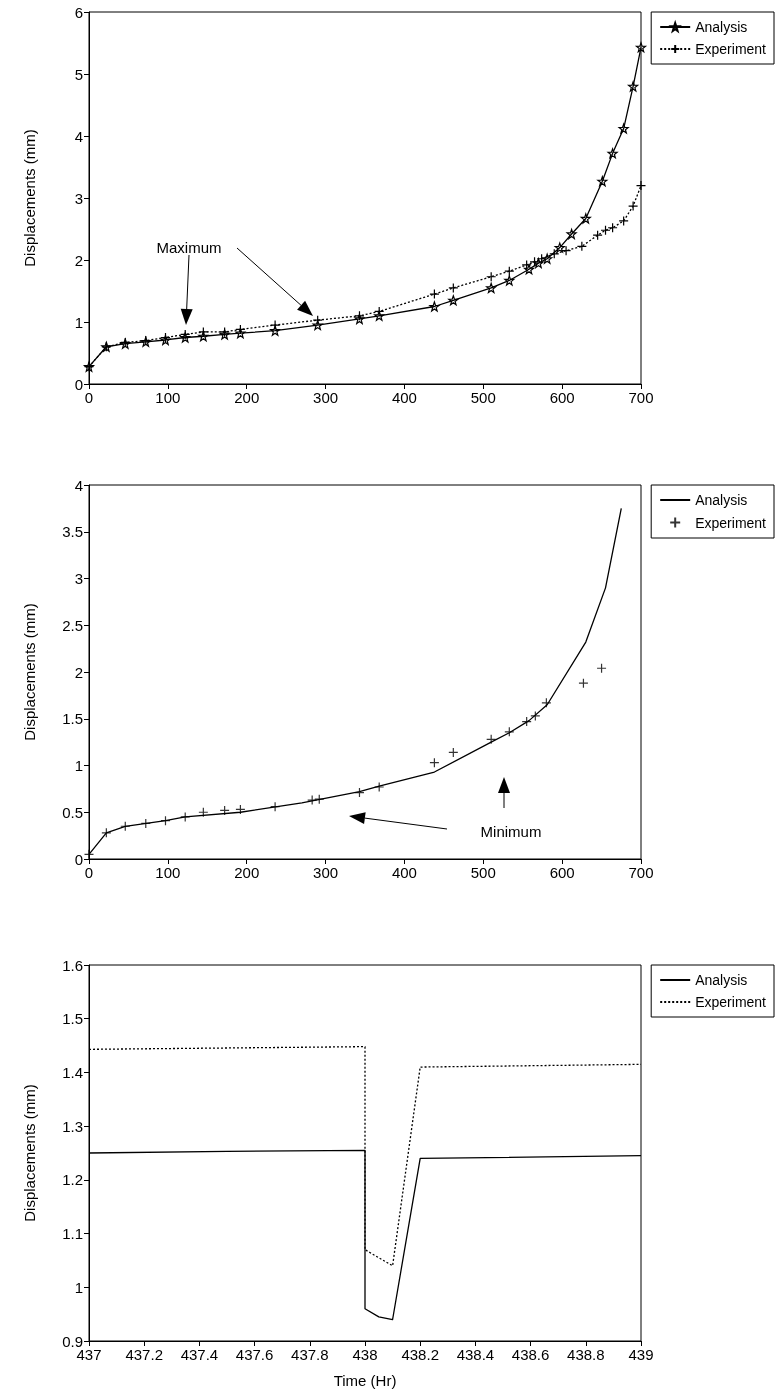 This screenshot has height=1393, width=776. Describe the element at coordinates (254, 1354) in the screenshot. I see `x-tick-label: 437.6` at that location.